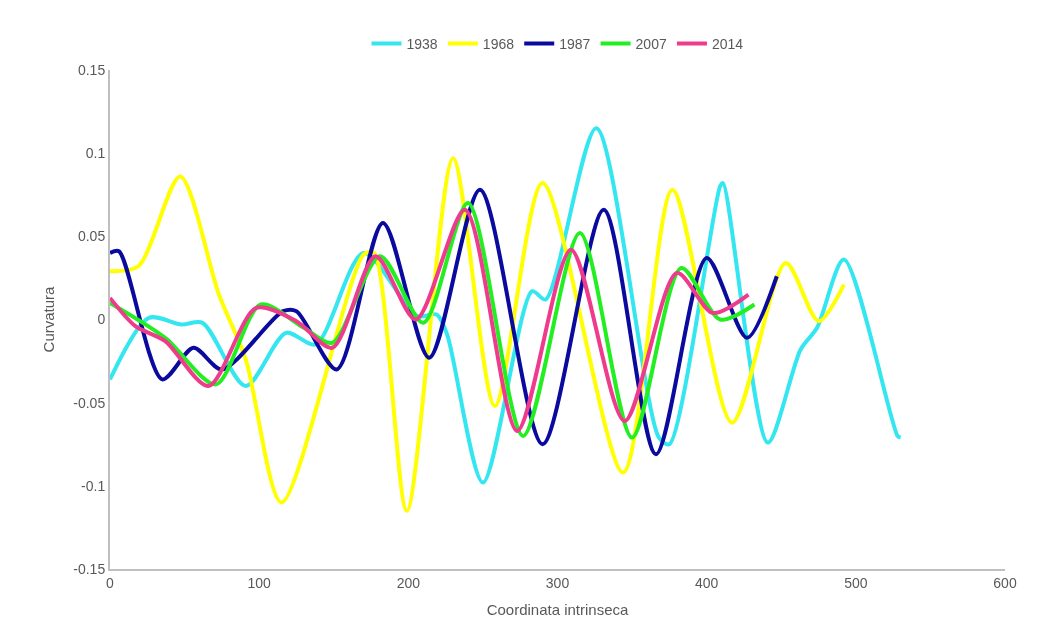 The height and width of the screenshot is (639, 1045). What do you see at coordinates (651, 44) in the screenshot?
I see `legend-label: 2007` at bounding box center [651, 44].